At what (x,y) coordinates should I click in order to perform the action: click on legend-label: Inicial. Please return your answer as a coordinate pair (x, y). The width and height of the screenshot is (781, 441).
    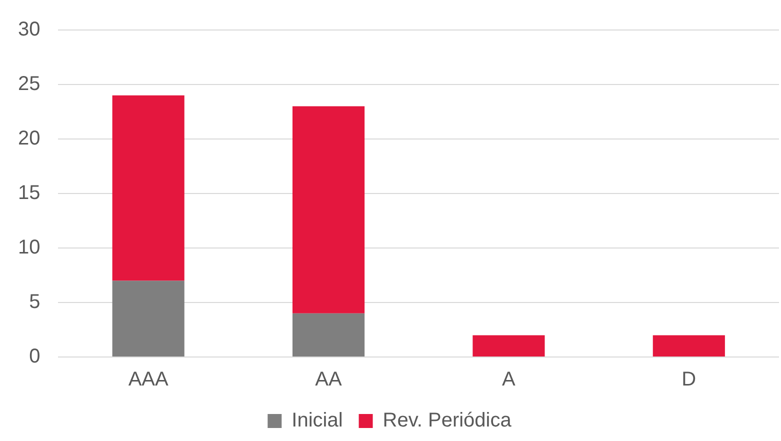
    Looking at the image, I should click on (317, 421).